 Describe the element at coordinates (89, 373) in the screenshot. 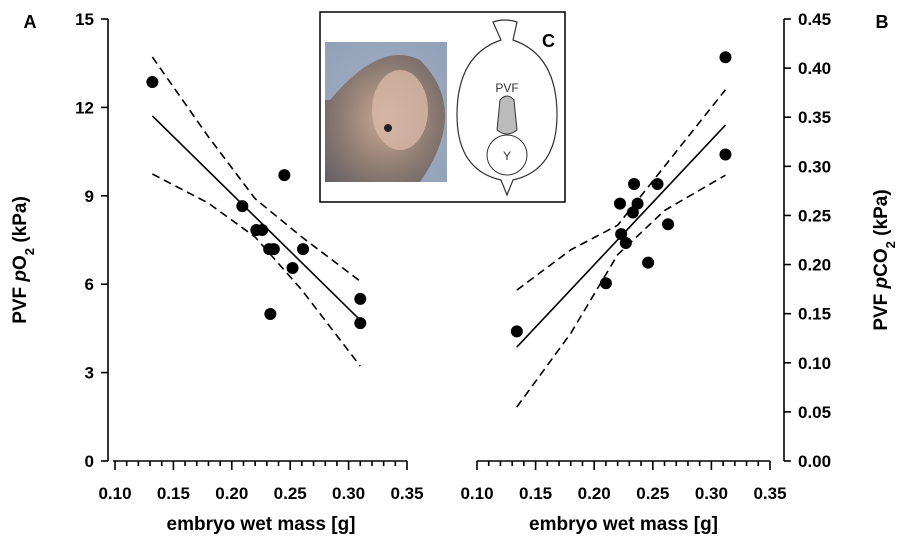

I see `y-tick-label: 3` at that location.